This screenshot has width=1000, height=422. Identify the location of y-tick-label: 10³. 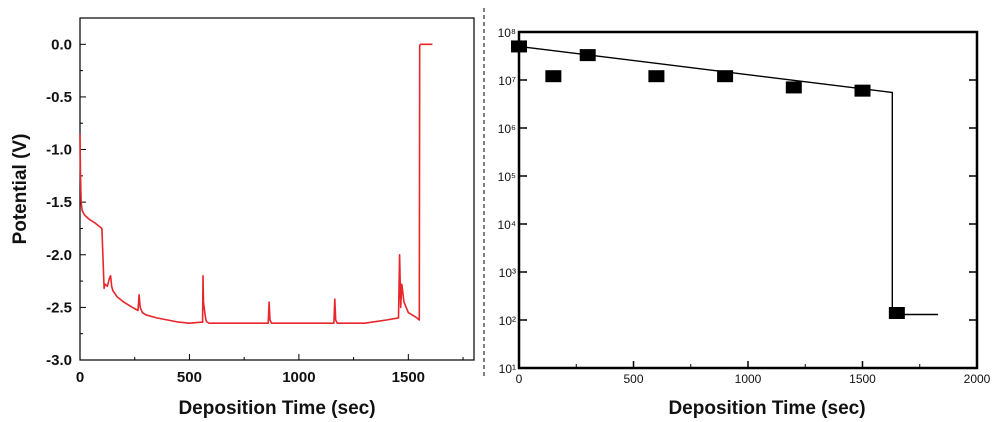
(507, 273).